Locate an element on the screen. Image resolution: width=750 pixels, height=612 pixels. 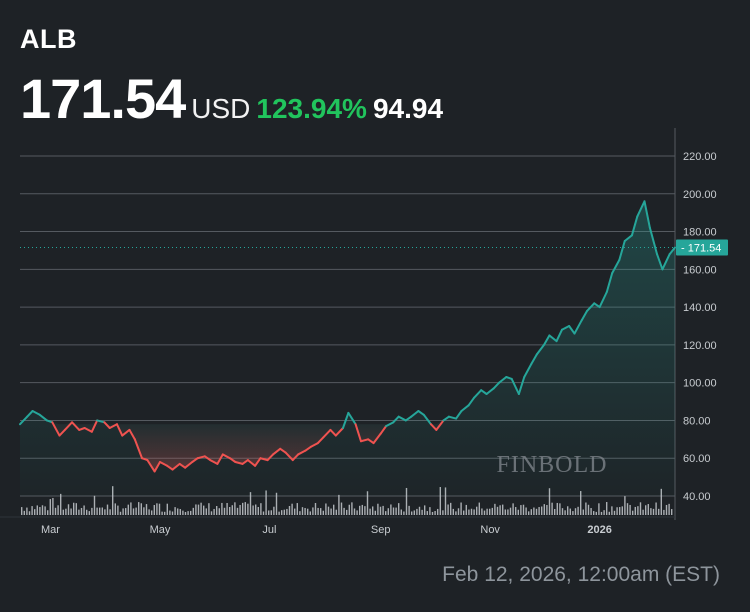
current-price: 171.54 is located at coordinates (103, 98).